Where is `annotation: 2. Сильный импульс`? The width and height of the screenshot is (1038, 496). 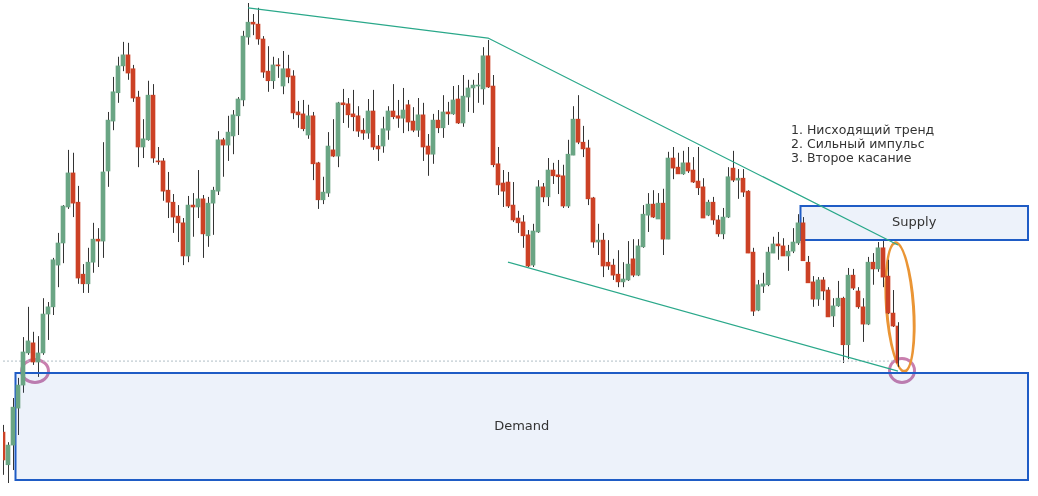 annotation: 2. Сильный импульс is located at coordinates (858, 143).